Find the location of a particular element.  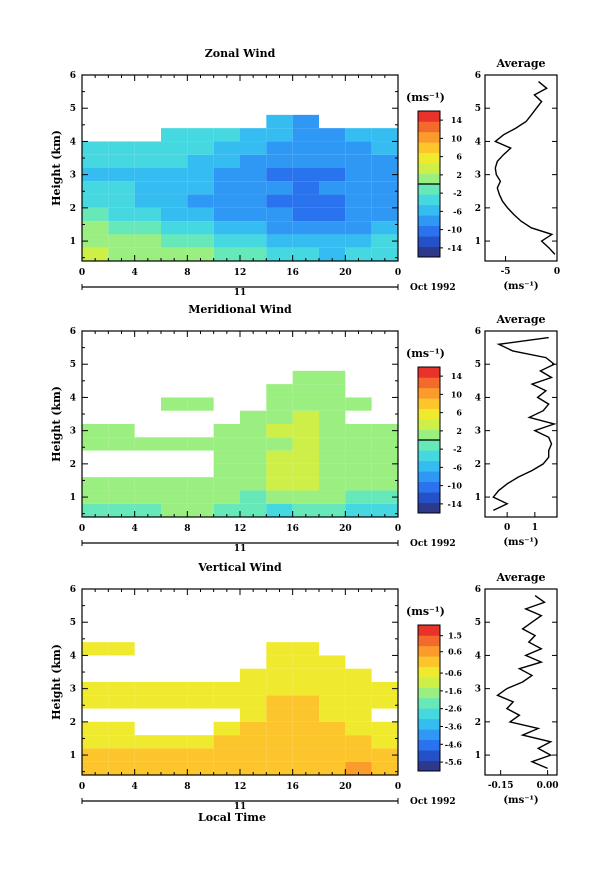

x-tick-label: 16 is located at coordinates (292, 529).